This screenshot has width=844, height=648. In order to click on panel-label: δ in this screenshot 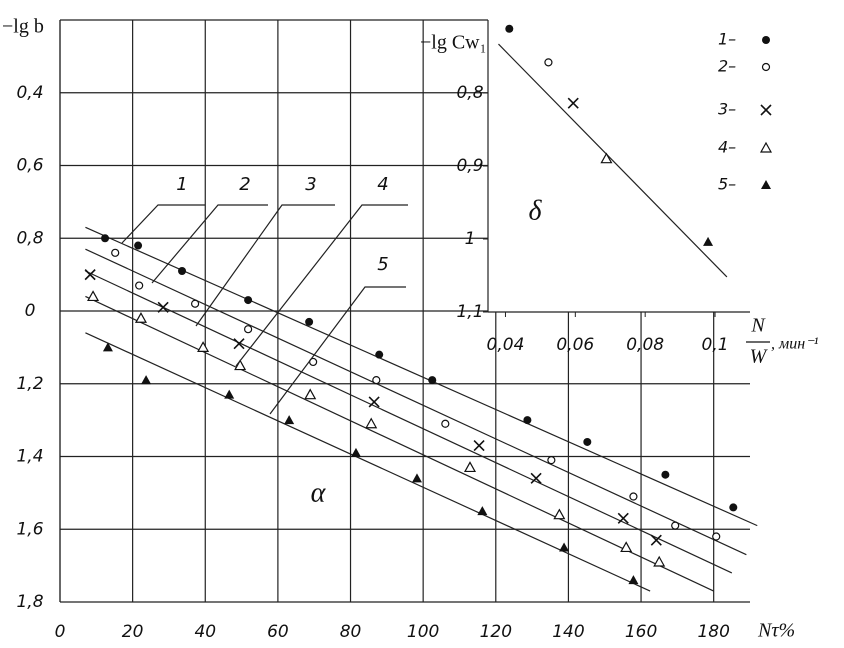, I will do `click(535, 210)`.